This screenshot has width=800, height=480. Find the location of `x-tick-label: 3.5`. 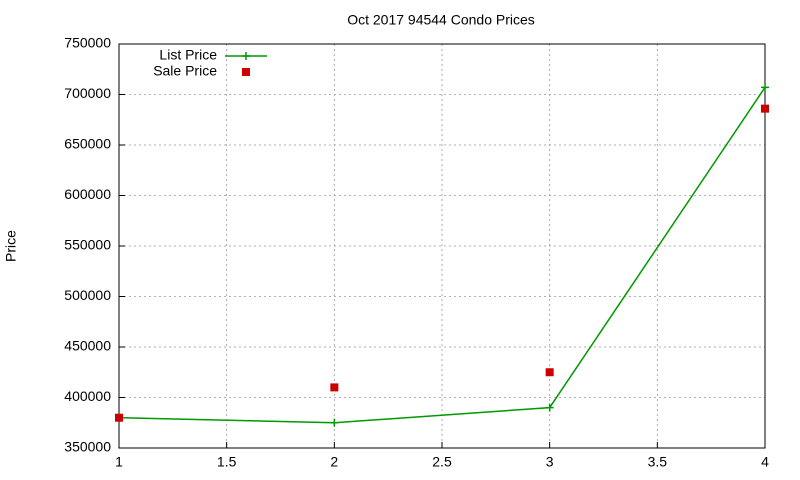

x-tick-label: 3.5 is located at coordinates (658, 462).